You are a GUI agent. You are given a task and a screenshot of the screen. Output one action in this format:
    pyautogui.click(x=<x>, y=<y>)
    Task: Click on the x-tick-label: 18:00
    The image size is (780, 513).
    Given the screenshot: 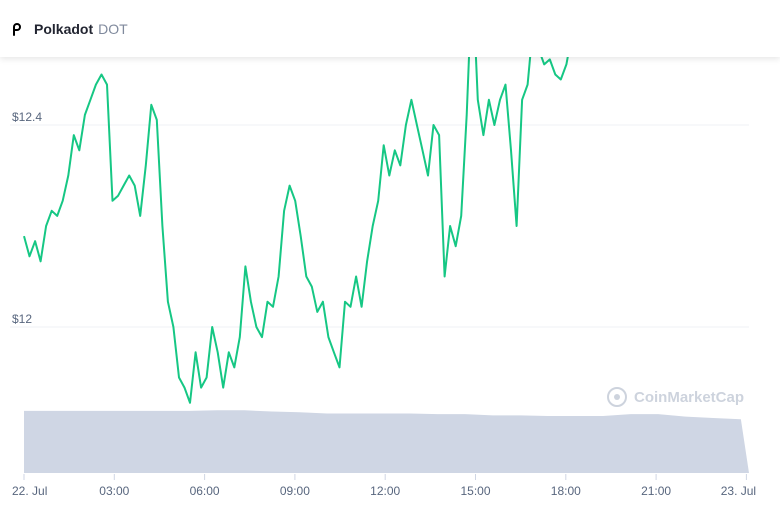 What is the action you would take?
    pyautogui.click(x=566, y=491)
    